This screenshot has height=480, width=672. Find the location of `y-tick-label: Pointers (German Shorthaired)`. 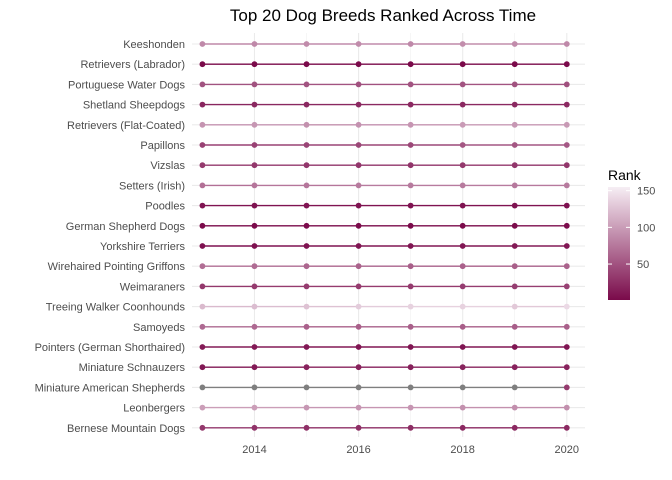

y-tick-label: Pointers (German Shorthaired) is located at coordinates (110, 348).